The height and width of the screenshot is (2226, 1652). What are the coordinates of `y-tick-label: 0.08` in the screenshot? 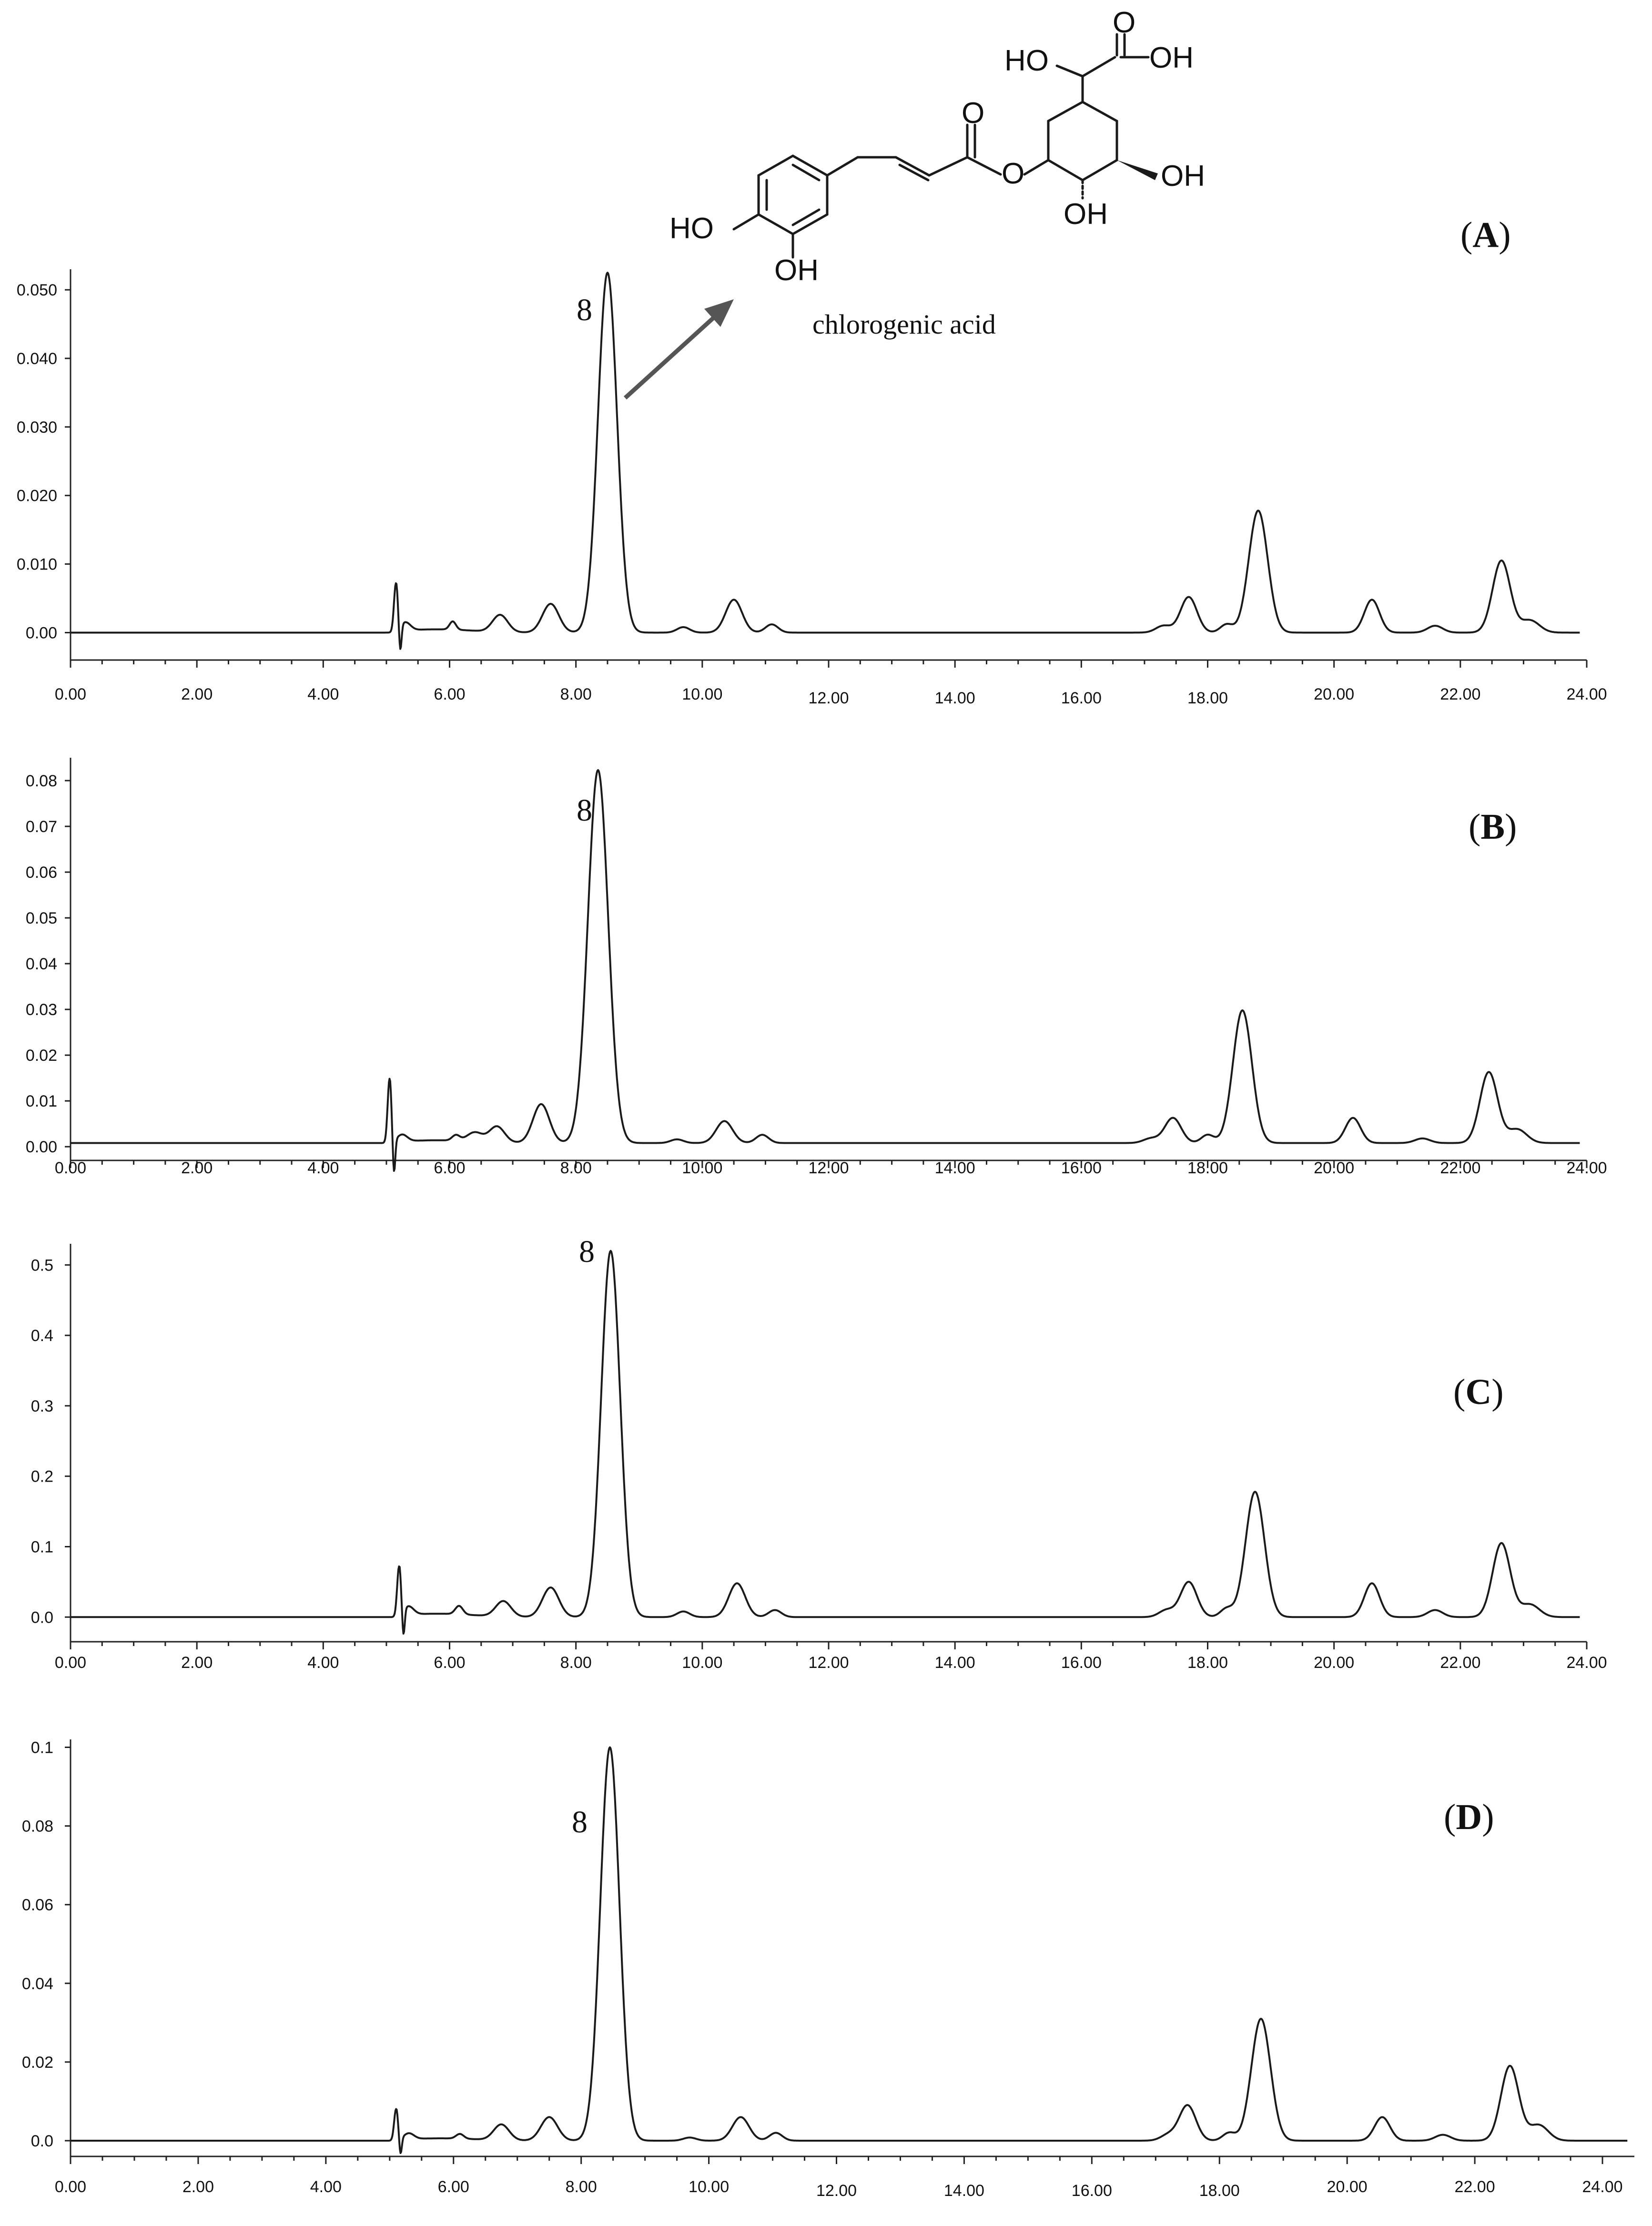 It's located at (41, 781).